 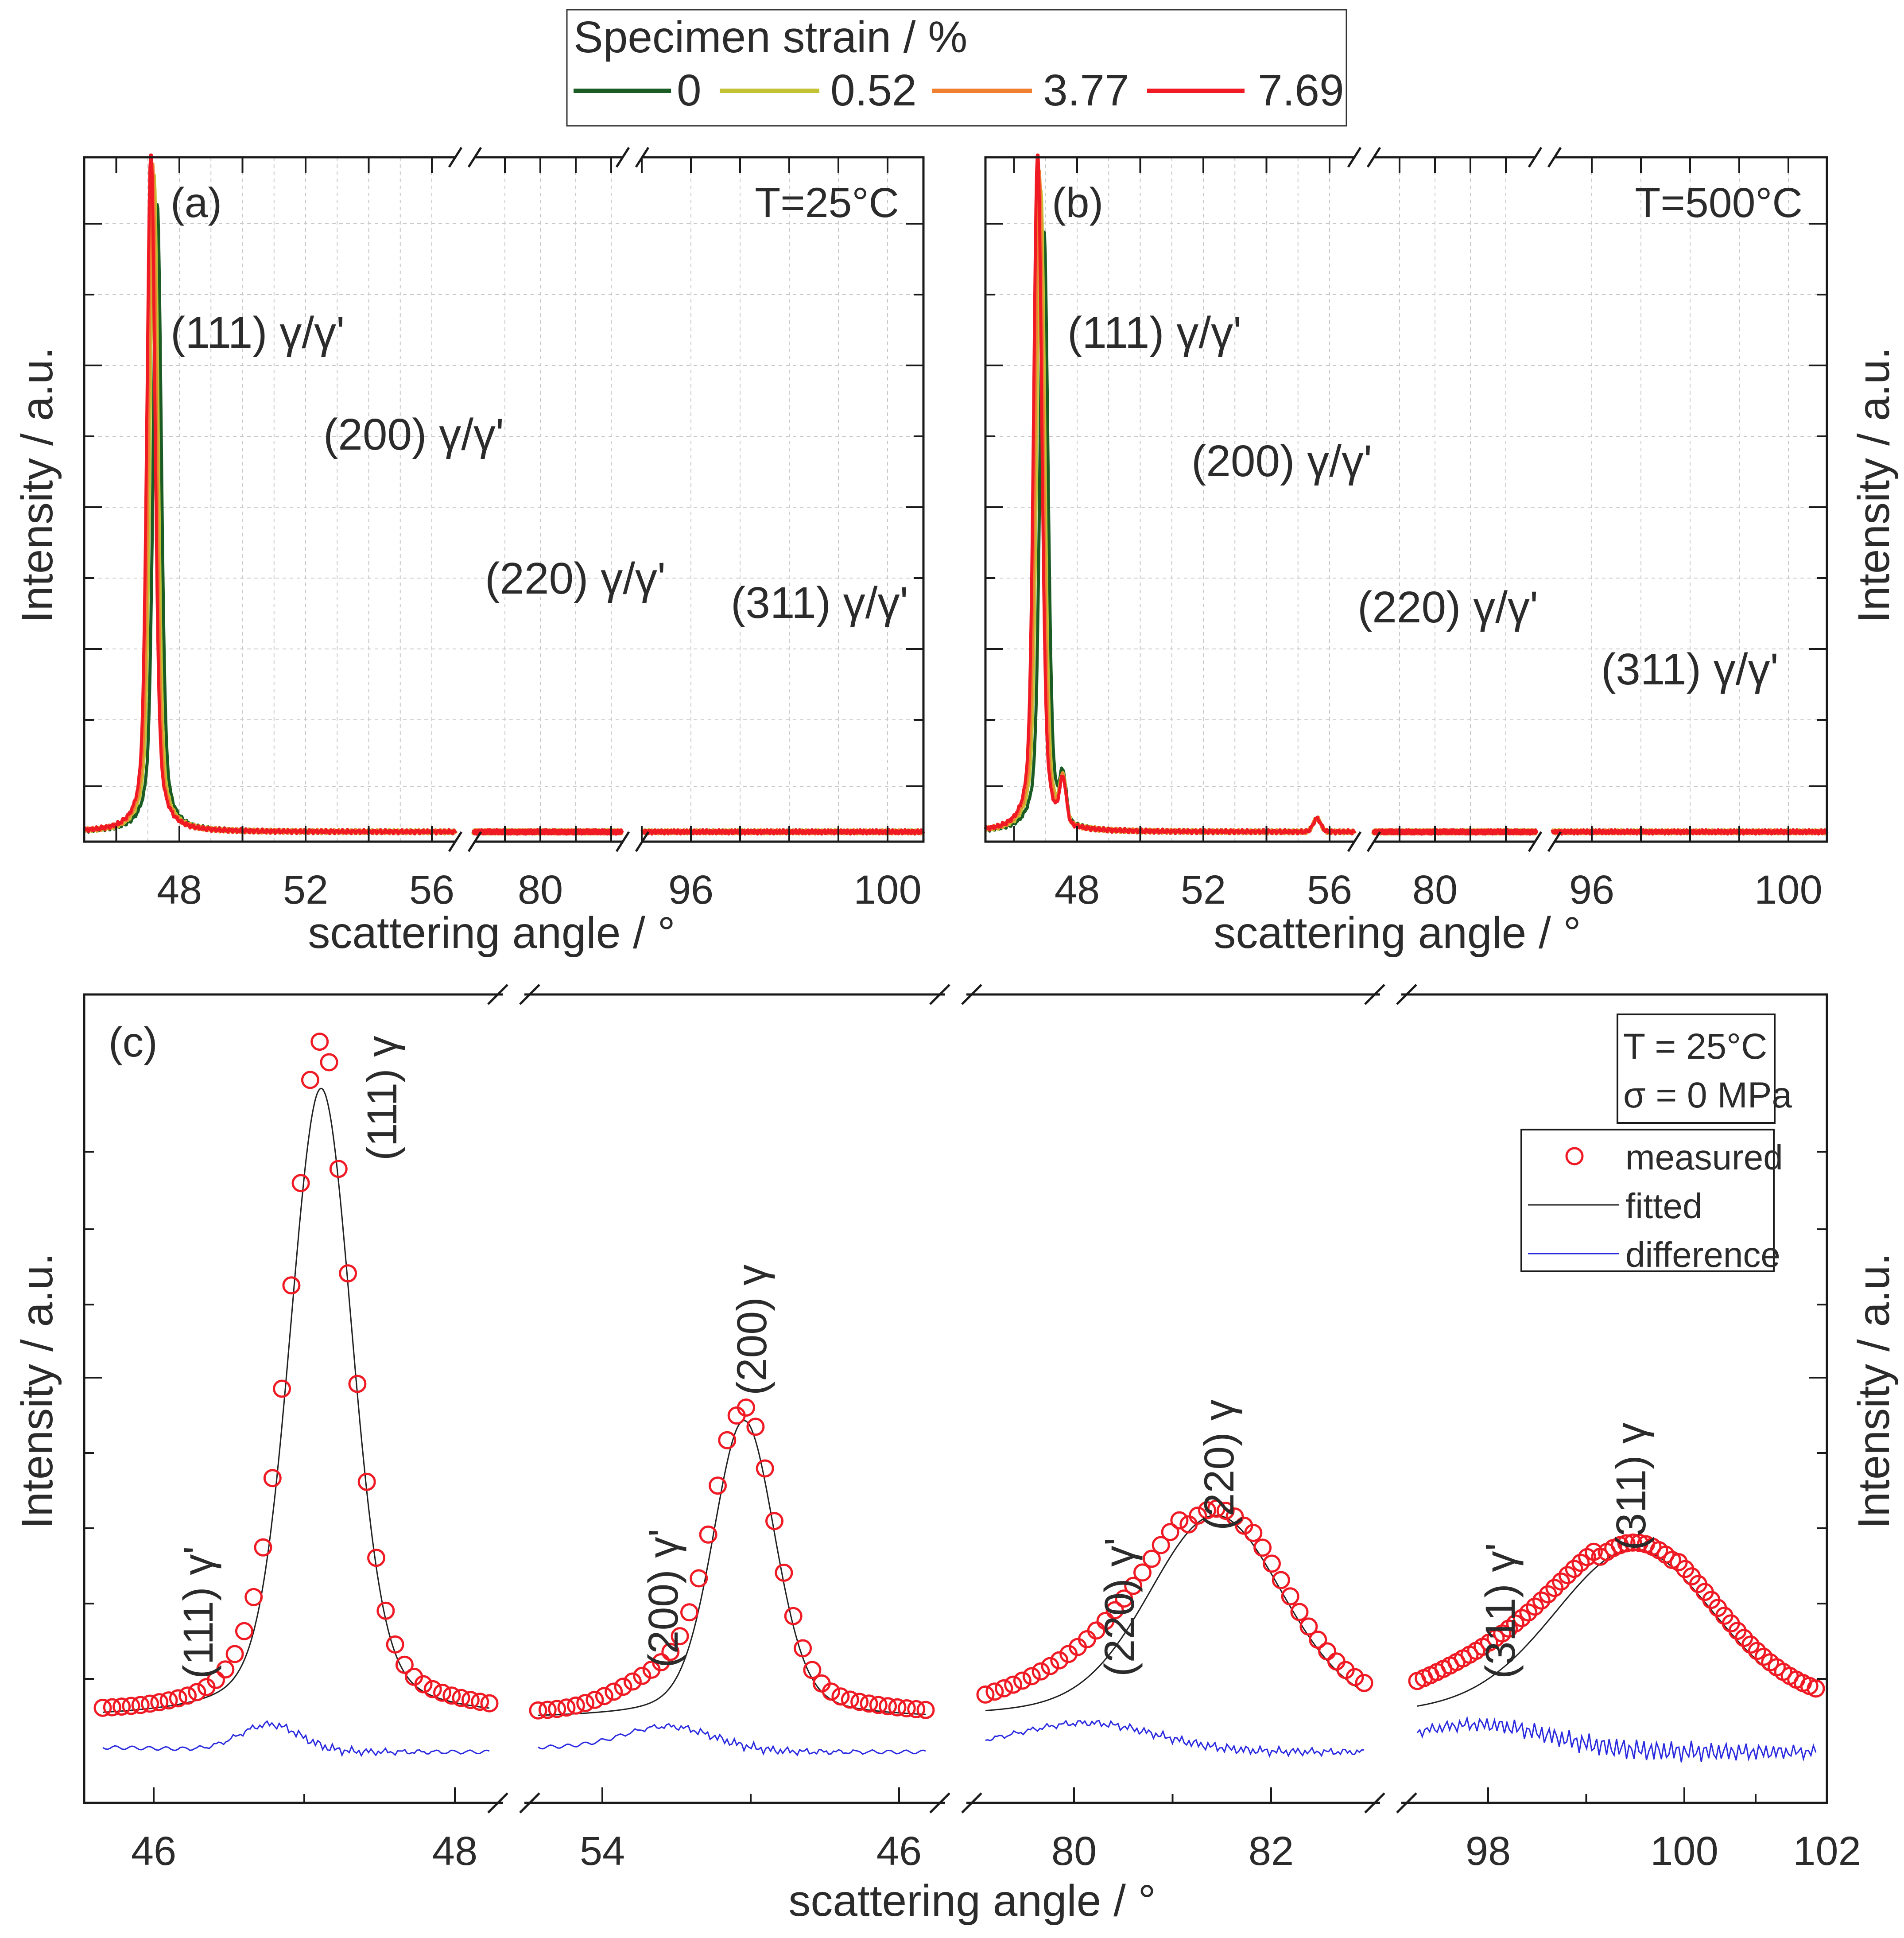 What do you see at coordinates (1632, 1486) in the screenshot?
I see `peak-label-c-311-gamma: (311) γ` at bounding box center [1632, 1486].